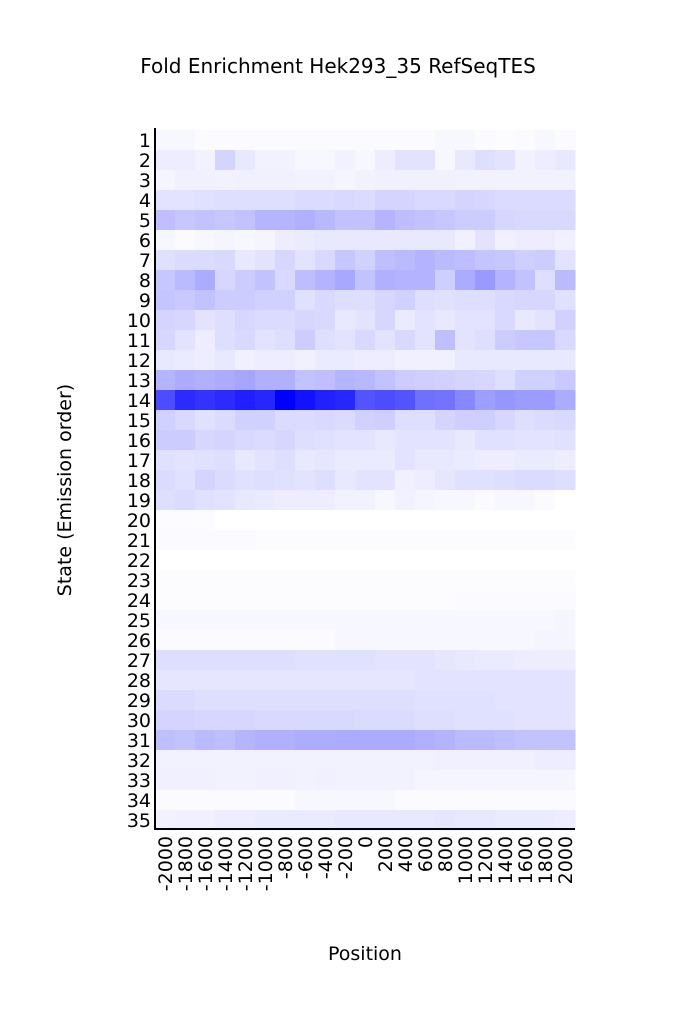  I want to click on x-tick-label: -1600, so click(206, 863).